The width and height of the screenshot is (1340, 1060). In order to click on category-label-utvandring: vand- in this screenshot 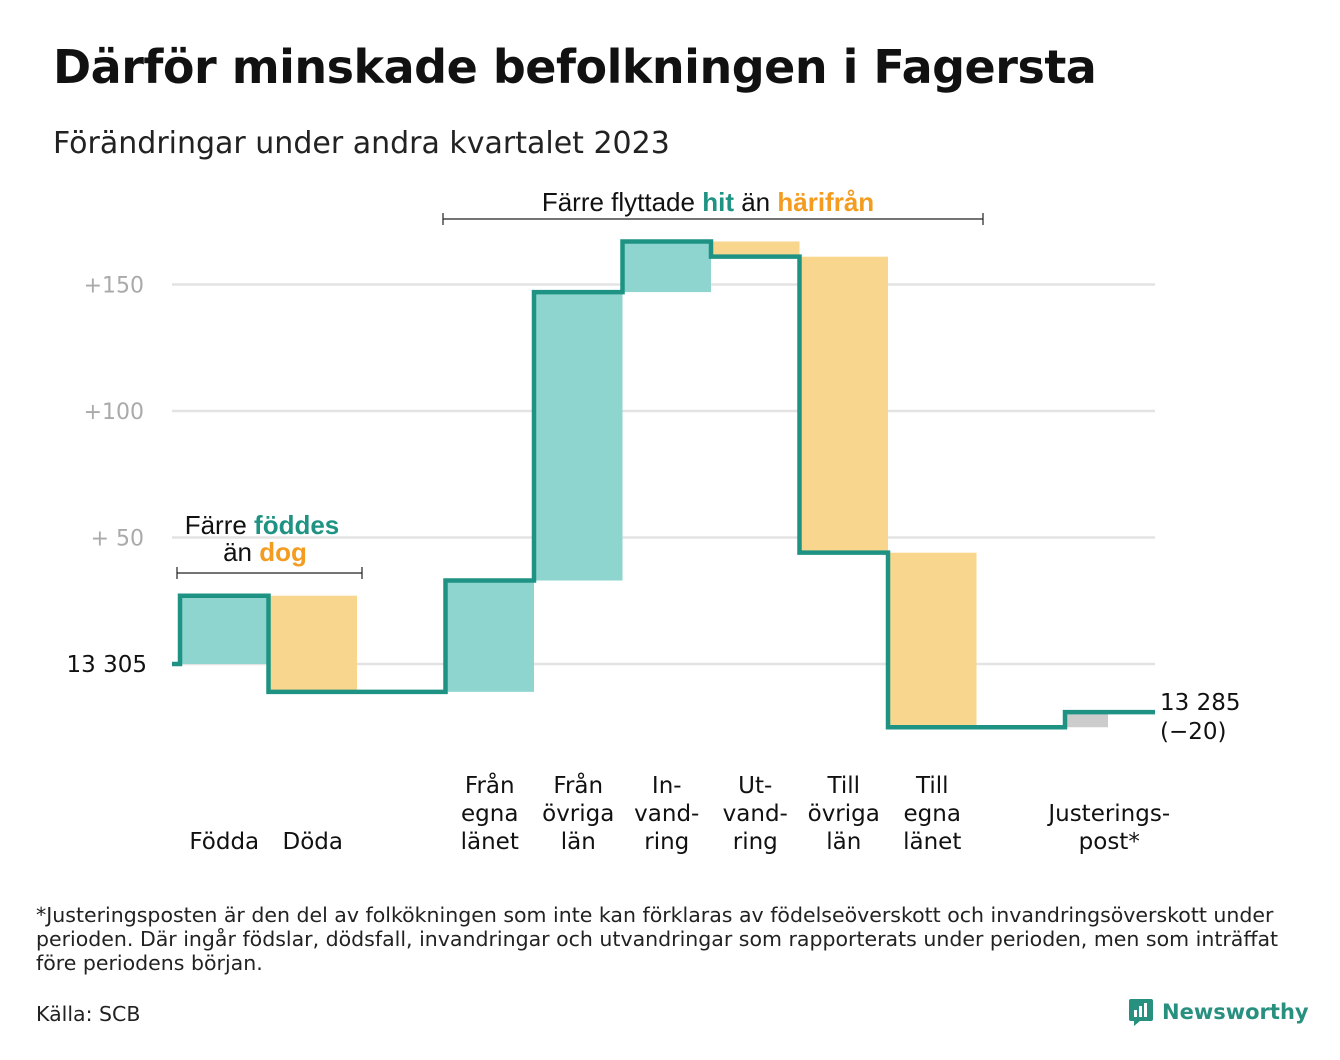, I will do `click(755, 814)`.